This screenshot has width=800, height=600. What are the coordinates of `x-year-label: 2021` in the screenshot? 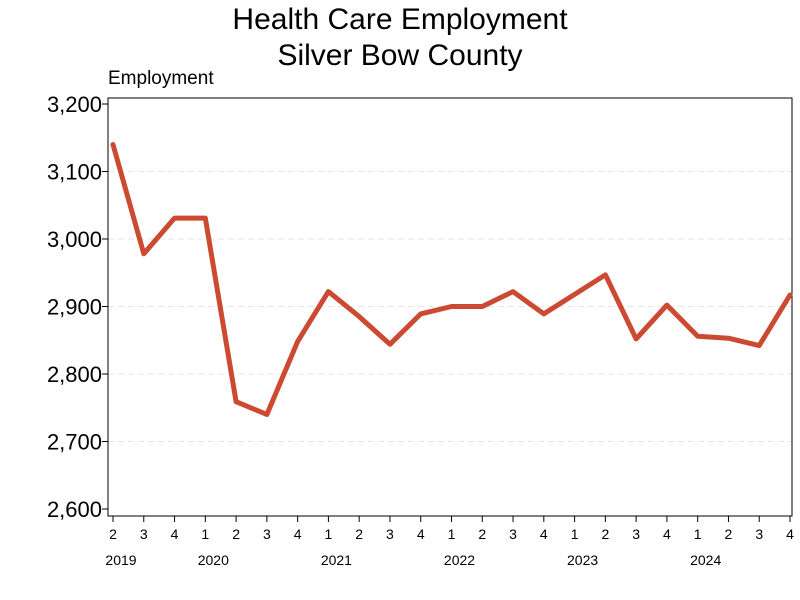 It's located at (336, 560).